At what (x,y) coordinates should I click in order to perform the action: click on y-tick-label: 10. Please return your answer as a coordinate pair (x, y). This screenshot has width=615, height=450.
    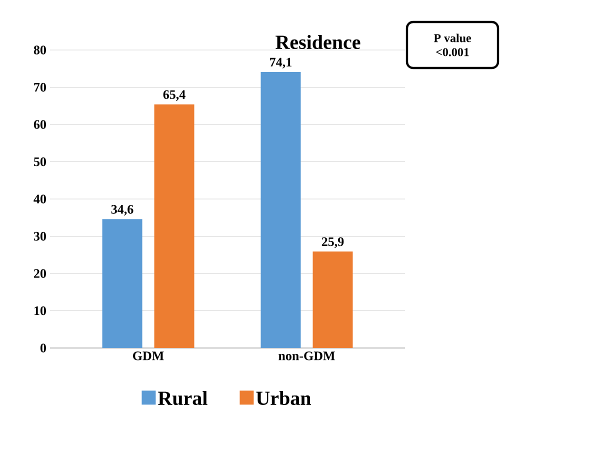
    Looking at the image, I should click on (40, 311).